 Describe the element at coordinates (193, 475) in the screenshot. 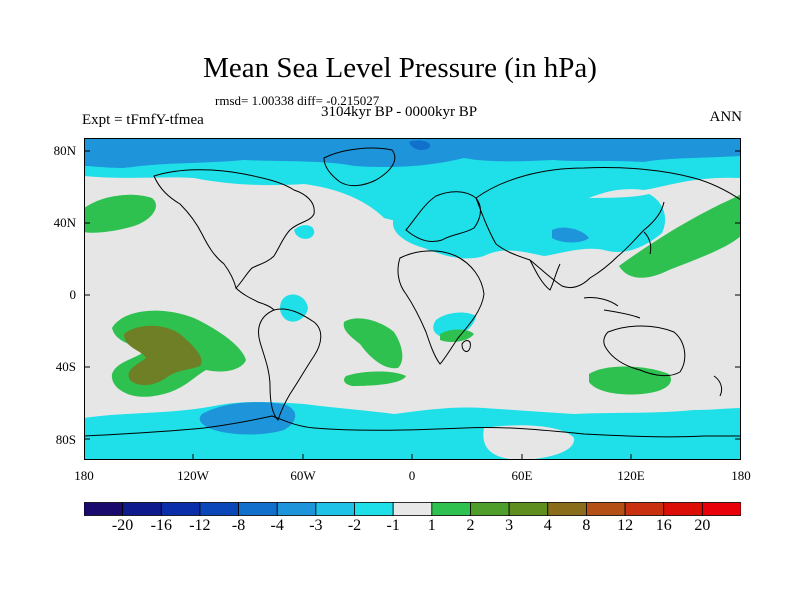

I see `lon-label-120w: 120W` at that location.